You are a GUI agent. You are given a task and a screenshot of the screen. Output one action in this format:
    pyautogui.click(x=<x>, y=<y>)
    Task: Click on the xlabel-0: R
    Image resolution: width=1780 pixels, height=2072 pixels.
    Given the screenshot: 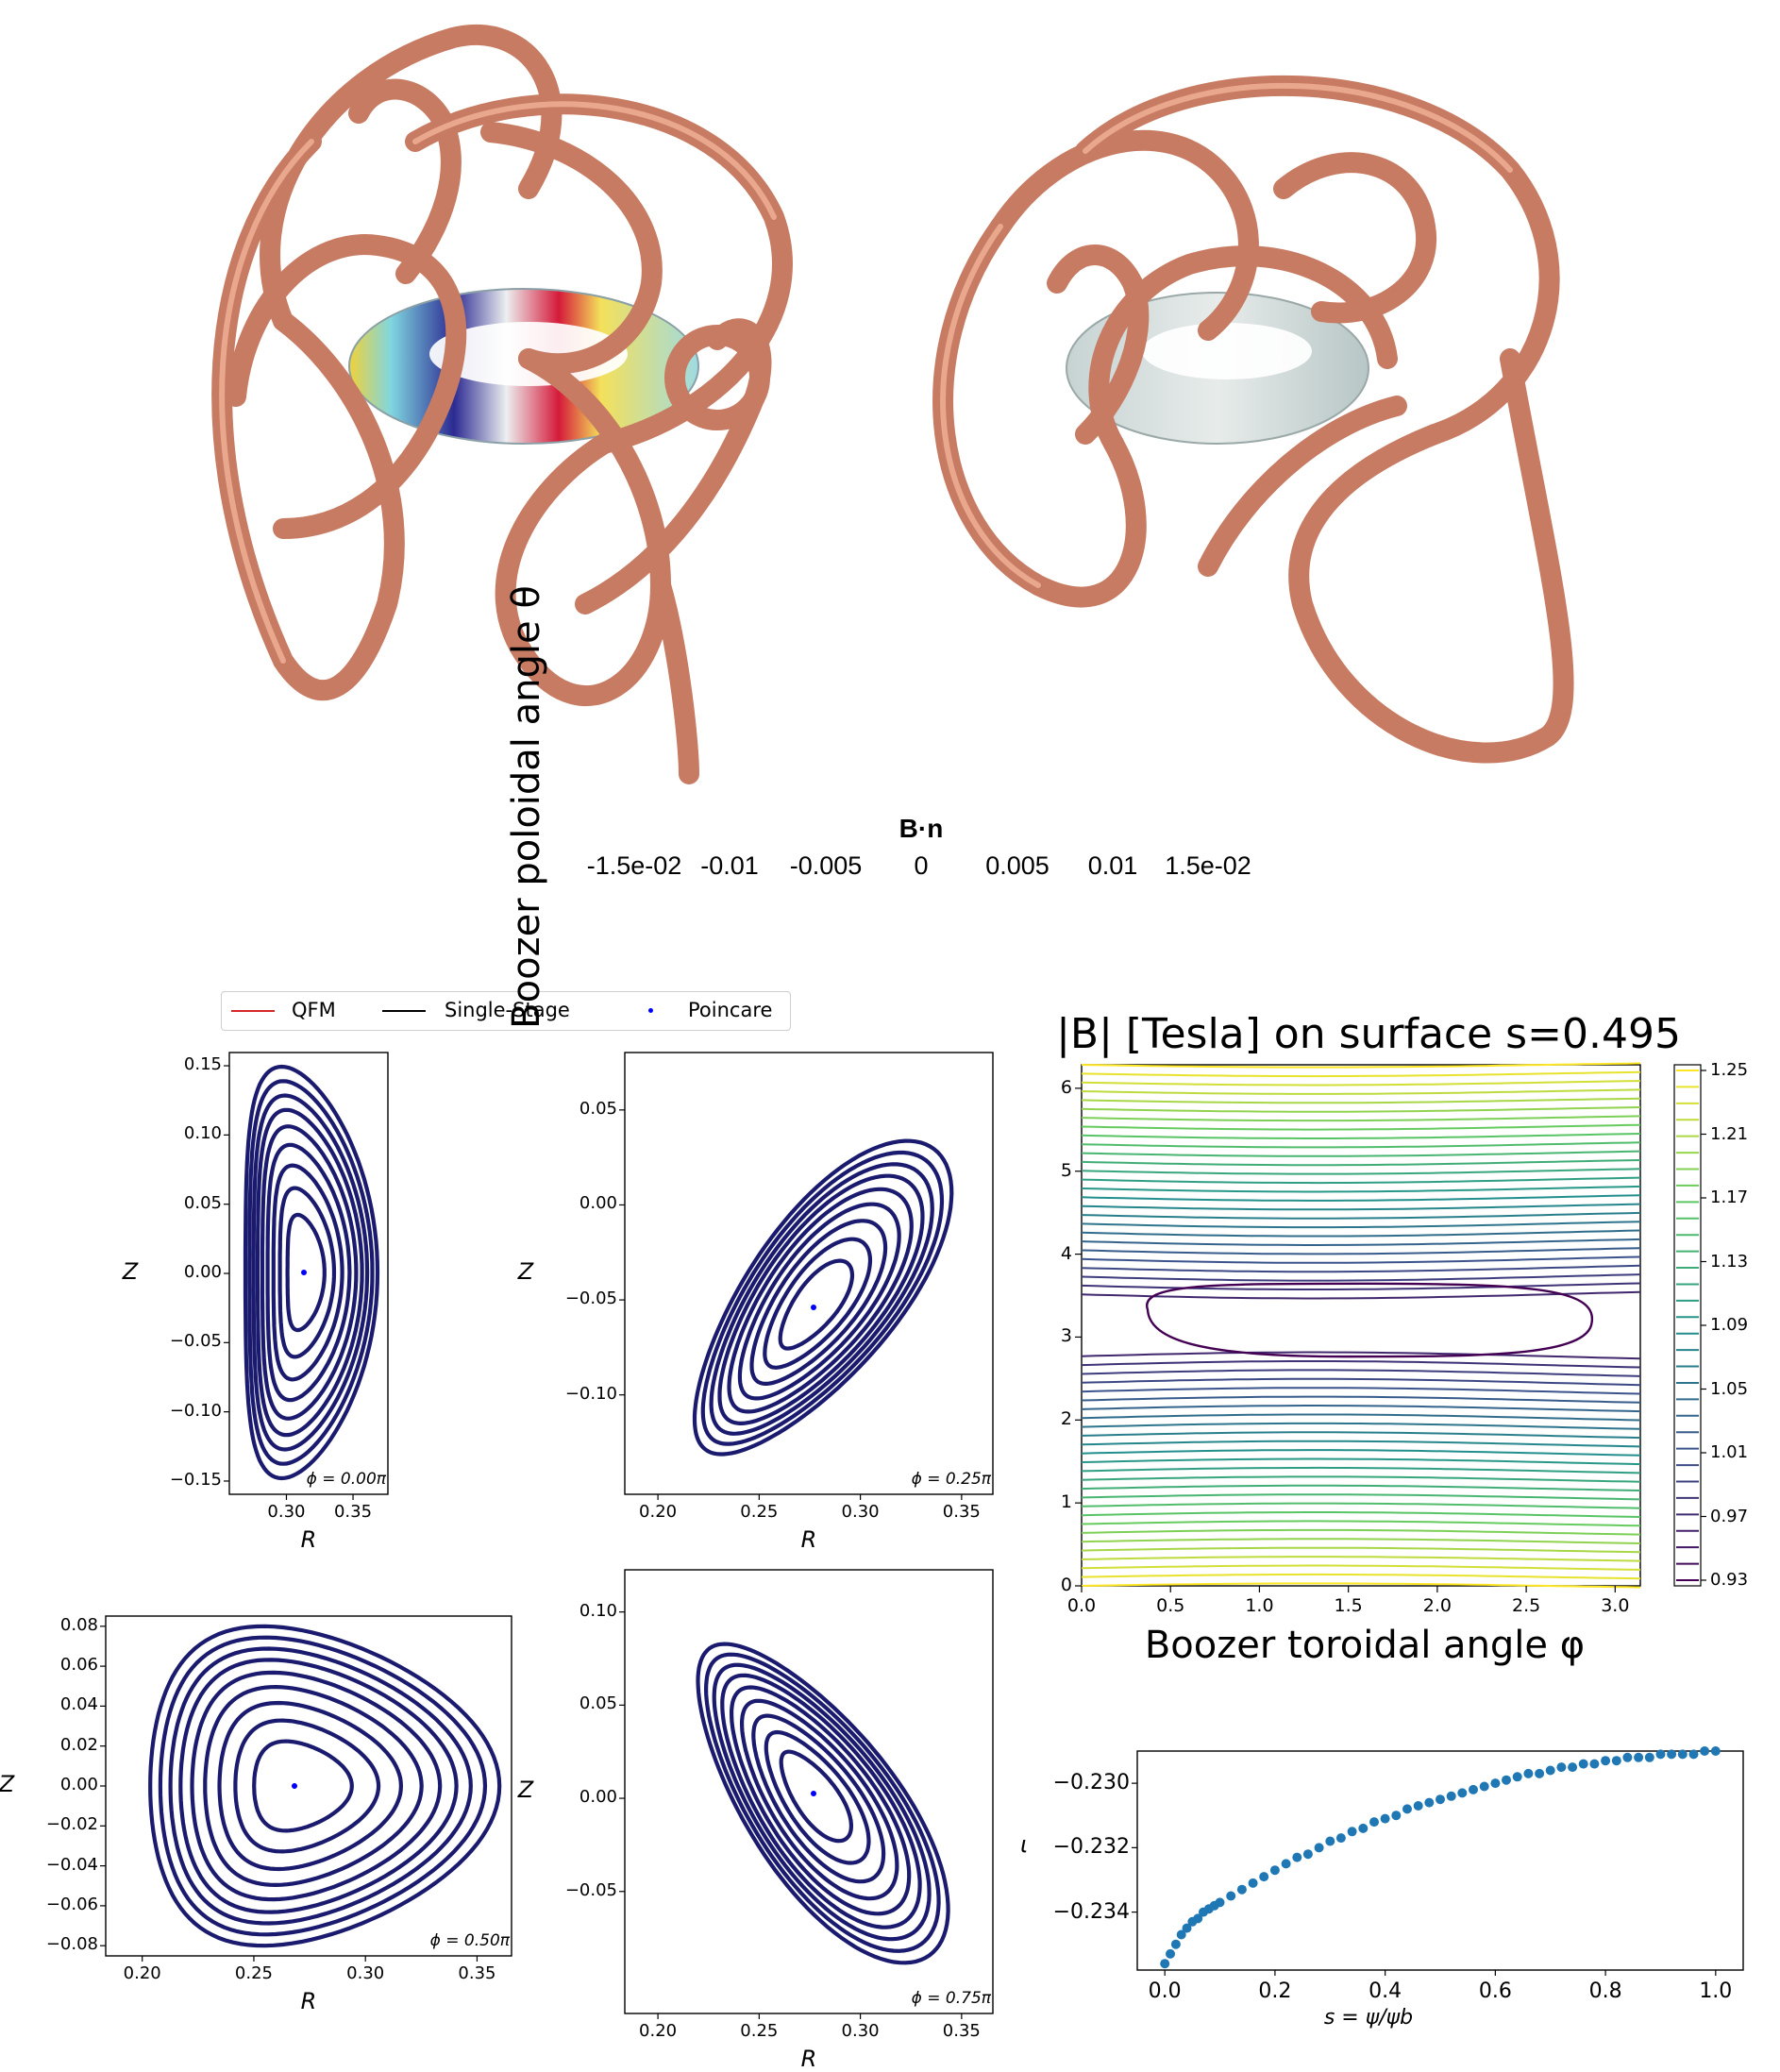 What is the action you would take?
    pyautogui.click(x=308, y=1539)
    